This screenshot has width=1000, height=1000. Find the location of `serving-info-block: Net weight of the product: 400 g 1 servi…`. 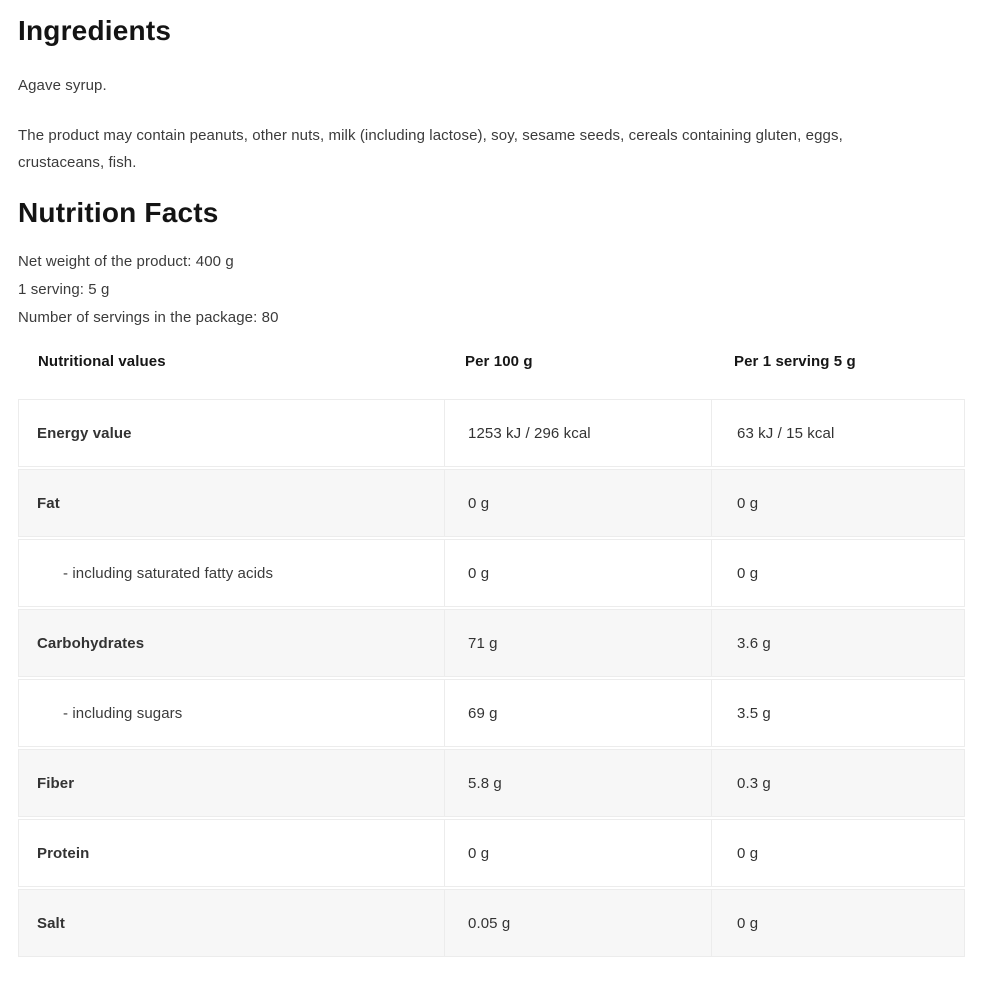

serving-info-block: Net weight of the product: 400 g 1 servi… is located at coordinates (500, 290).